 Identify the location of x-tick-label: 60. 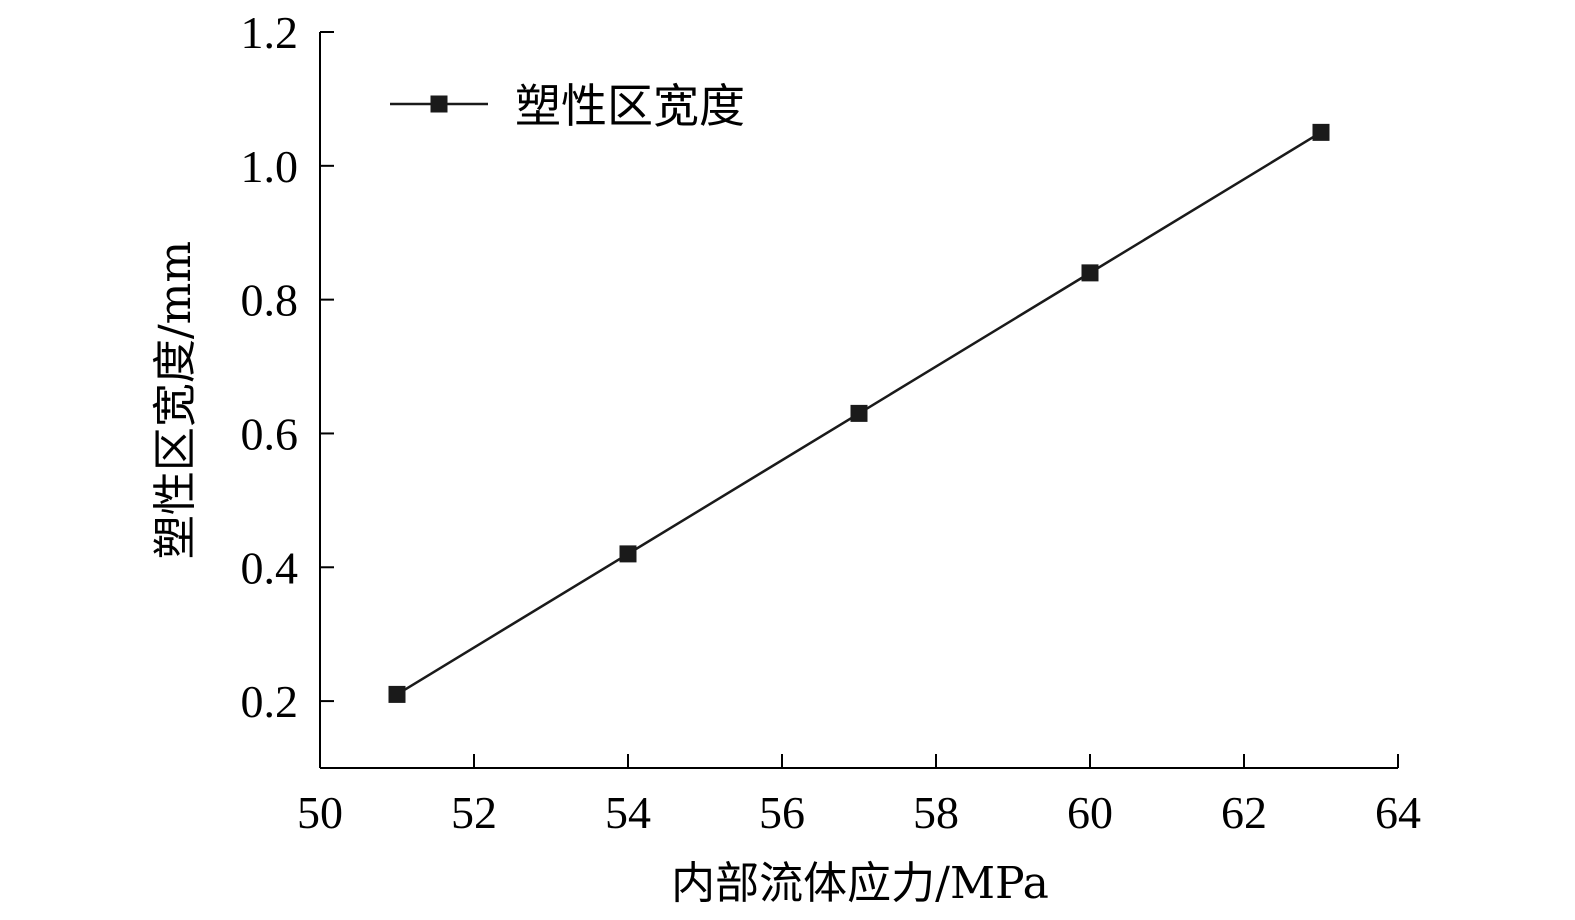
(1090, 812).